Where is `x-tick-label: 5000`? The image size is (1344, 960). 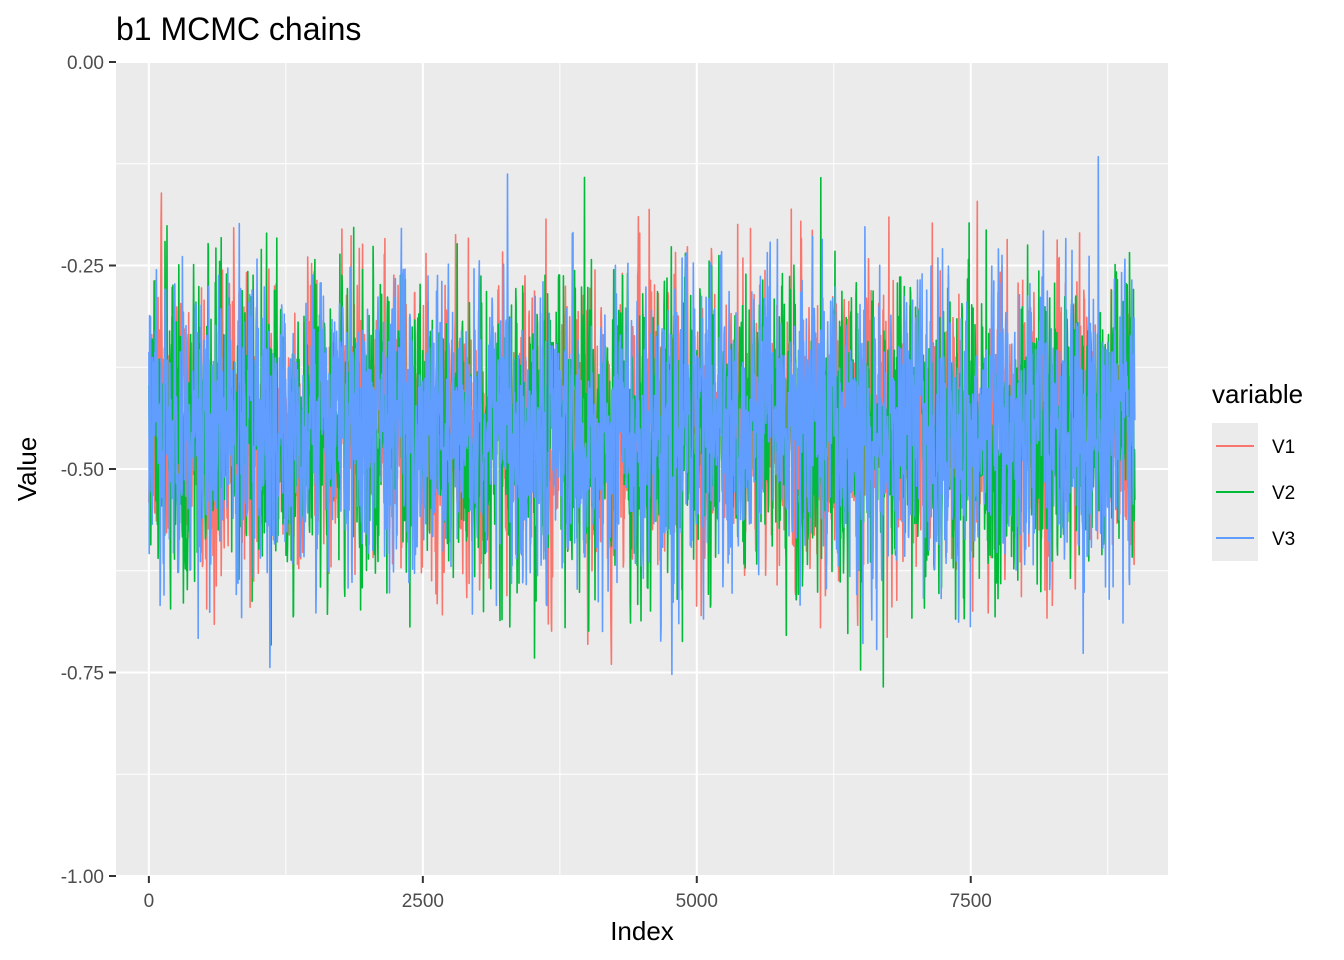
x-tick-label: 5000 is located at coordinates (697, 901).